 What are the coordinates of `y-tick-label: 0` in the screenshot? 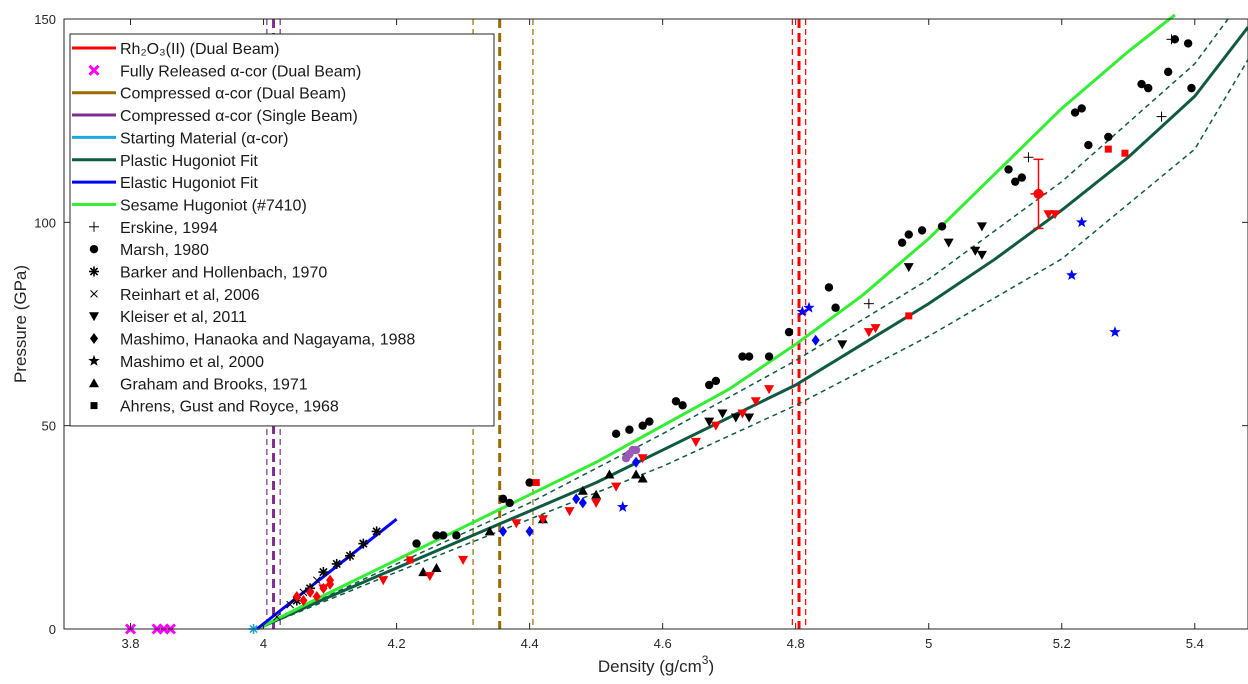 It's located at (52, 629).